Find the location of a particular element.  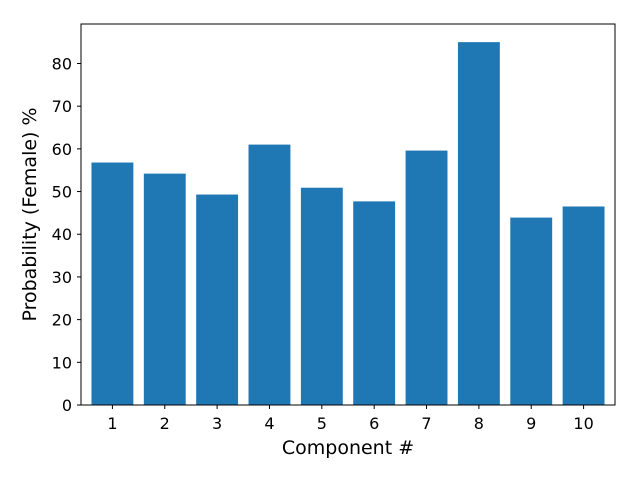

y-tick-label: 80 is located at coordinates (62, 63).